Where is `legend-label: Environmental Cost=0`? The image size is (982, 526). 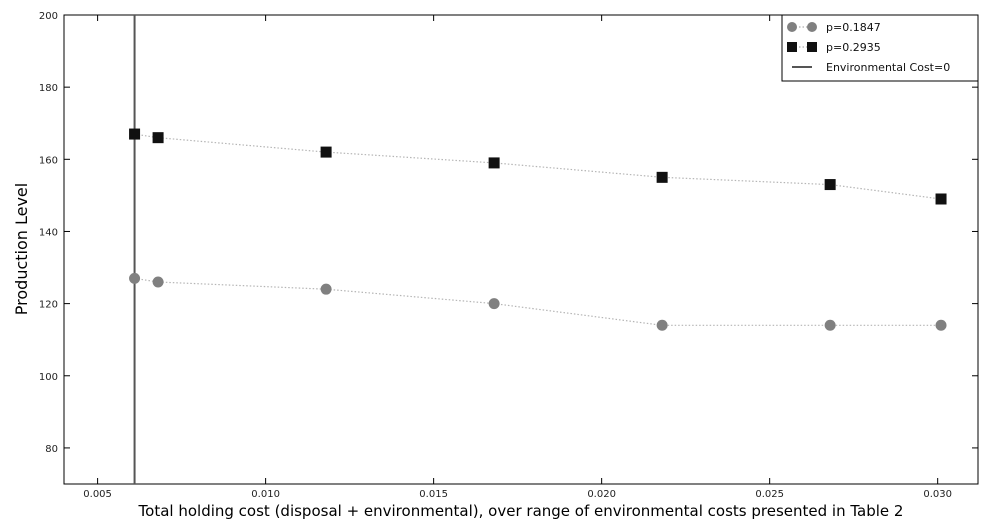
legend-label: Environmental Cost=0 is located at coordinates (888, 67).